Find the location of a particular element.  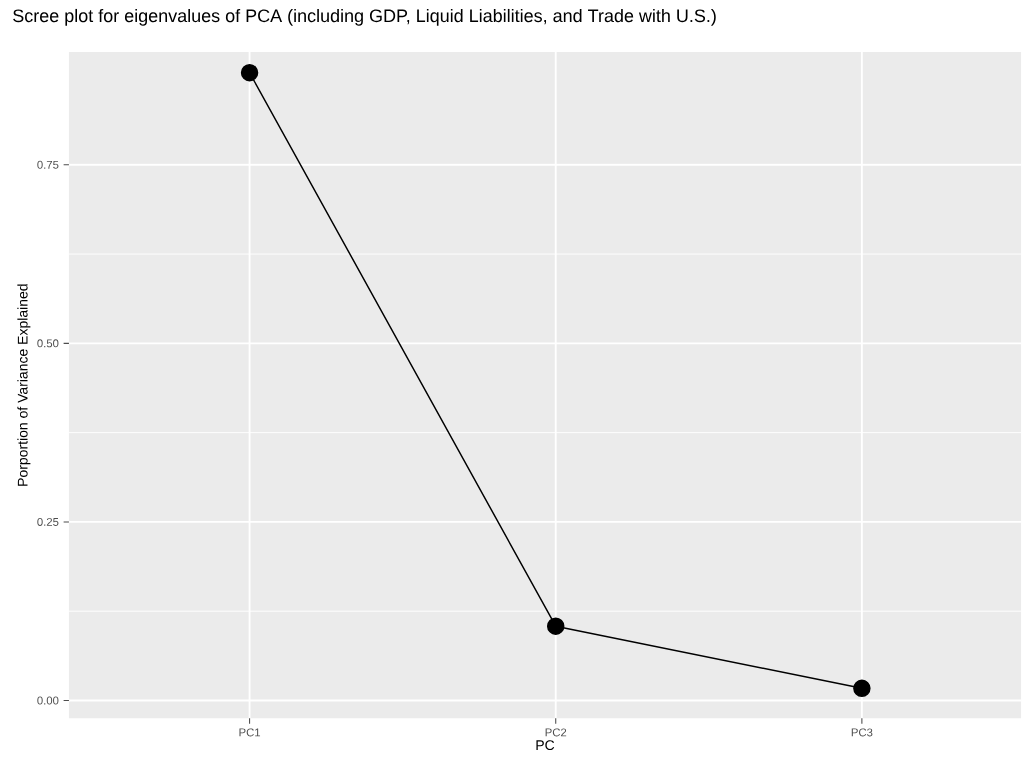

x-tick-label: PC1 is located at coordinates (250, 732).